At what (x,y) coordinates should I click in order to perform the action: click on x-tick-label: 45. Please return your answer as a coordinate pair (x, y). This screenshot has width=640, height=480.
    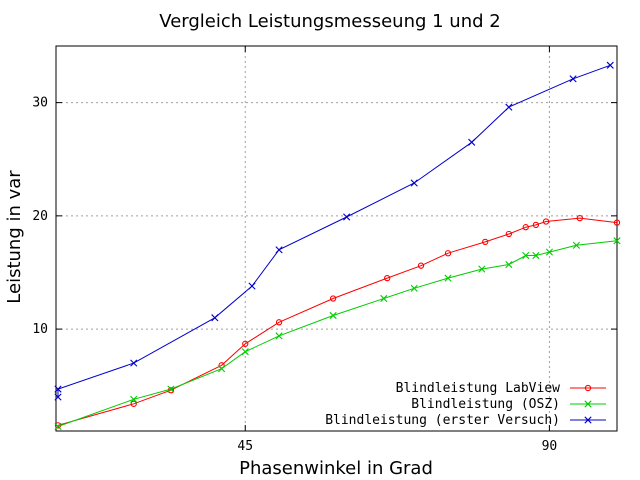
    Looking at the image, I should click on (245, 446).